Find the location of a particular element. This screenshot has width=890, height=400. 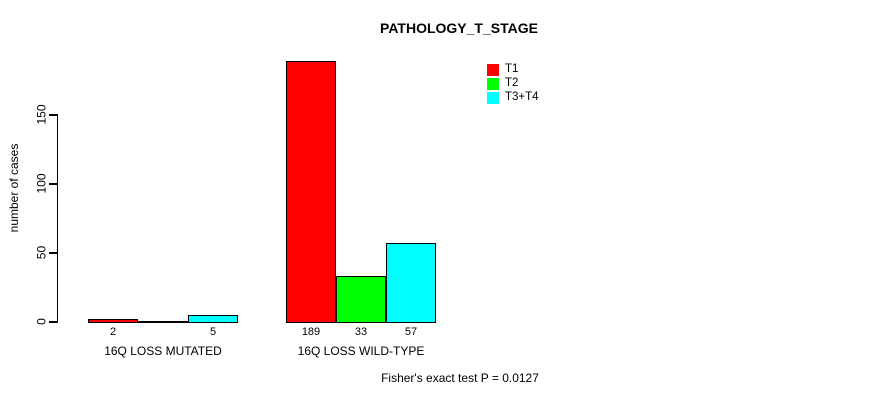

bar-value-label: 57 is located at coordinates (411, 332).